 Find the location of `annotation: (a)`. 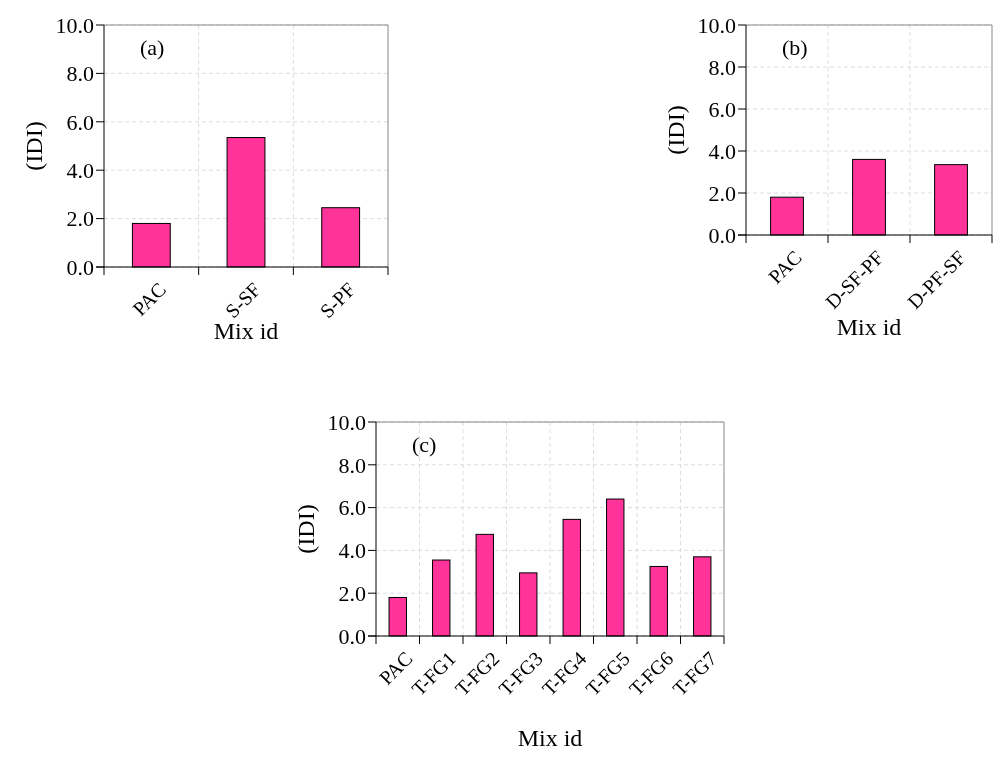

annotation: (a) is located at coordinates (152, 47).